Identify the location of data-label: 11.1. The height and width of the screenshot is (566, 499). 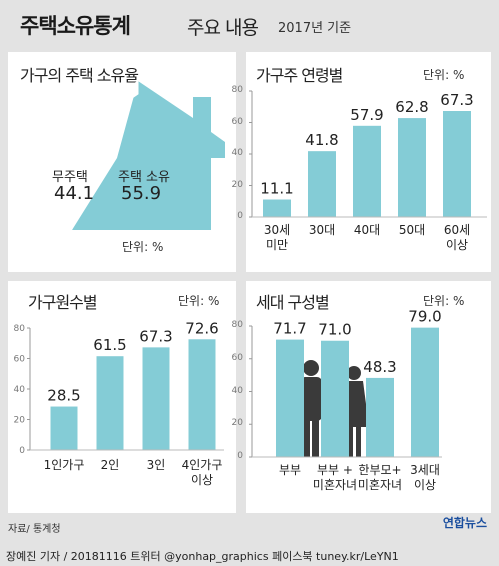
(276, 189).